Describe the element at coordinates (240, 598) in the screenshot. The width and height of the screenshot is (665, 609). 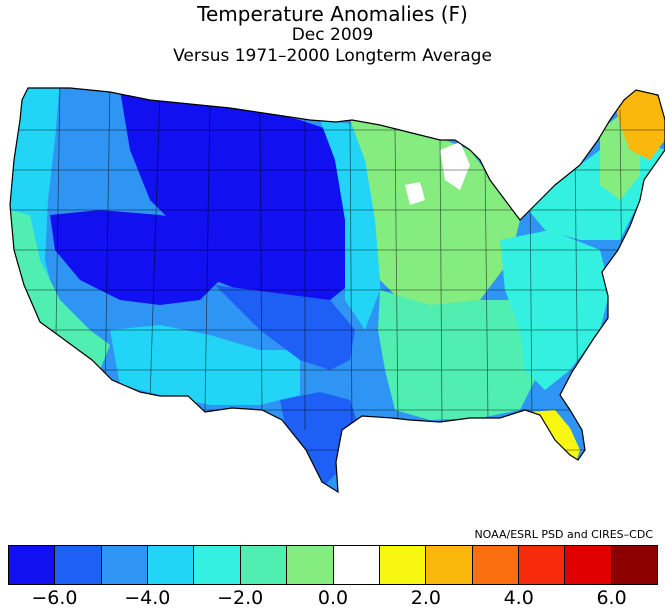
I see `tick-label: −2.0` at that location.